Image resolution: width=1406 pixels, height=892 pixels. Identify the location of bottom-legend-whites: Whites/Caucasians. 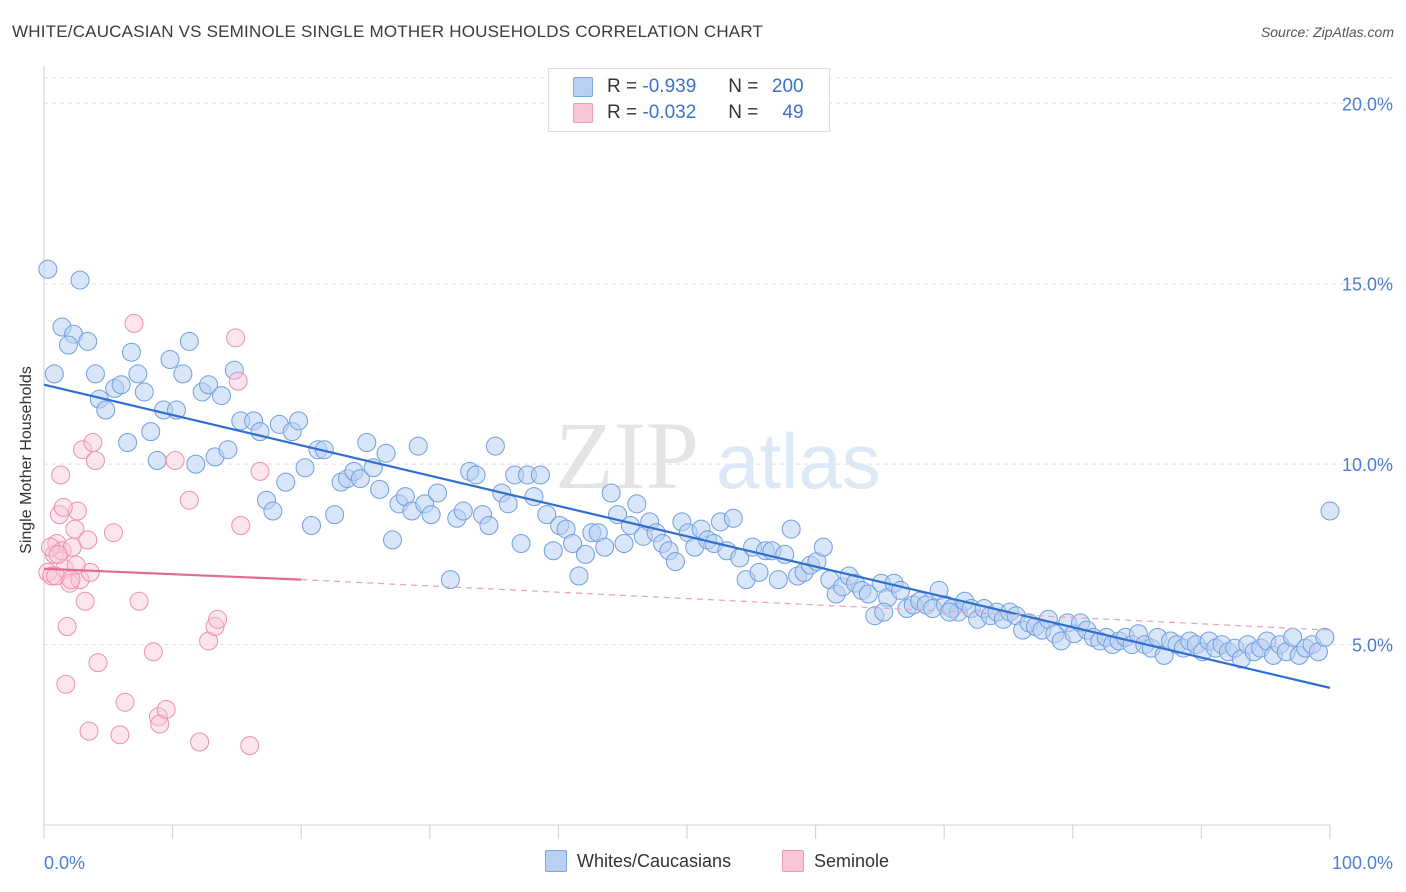
(638, 861).